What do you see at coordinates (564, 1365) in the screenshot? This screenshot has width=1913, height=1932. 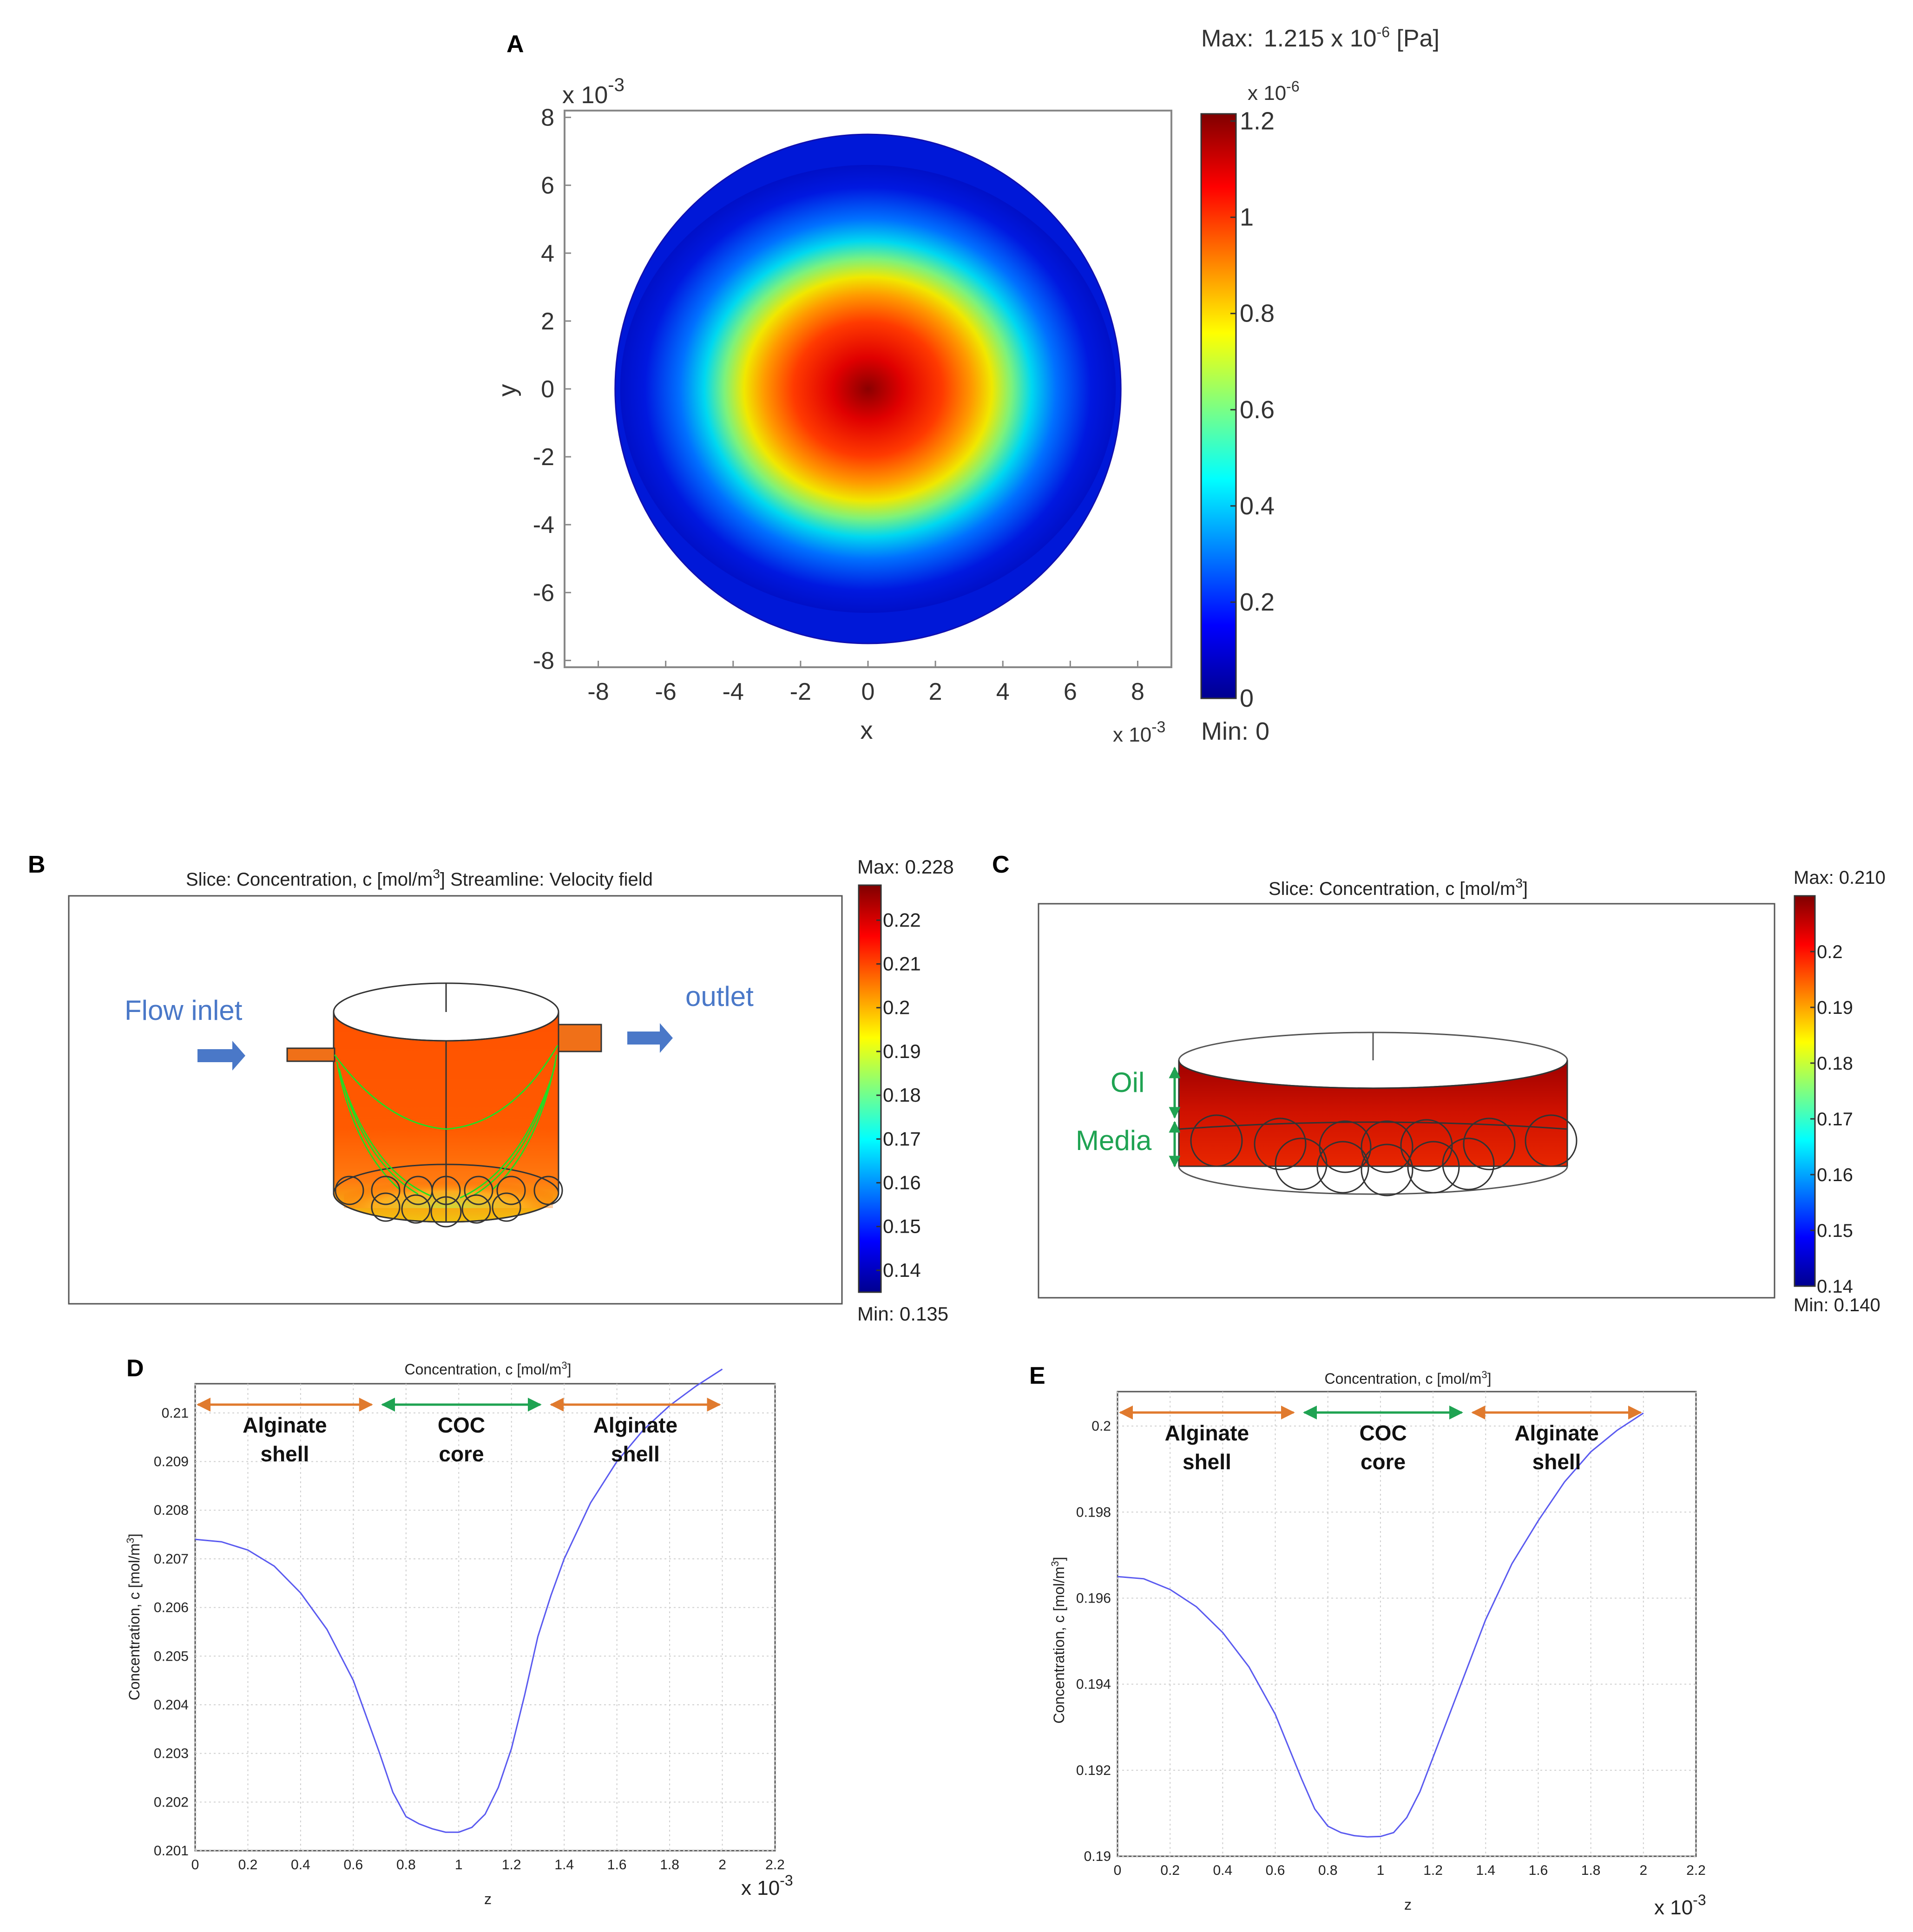 I see `title-d-sup: 3` at bounding box center [564, 1365].